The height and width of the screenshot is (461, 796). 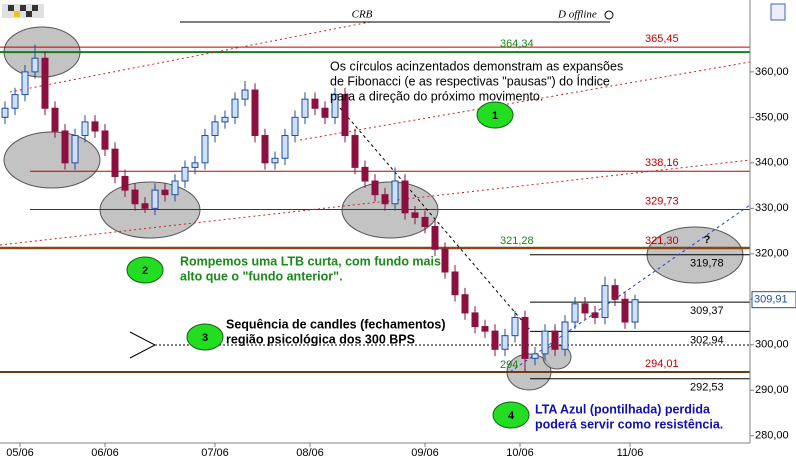 What do you see at coordinates (707, 340) in the screenshot?
I see `level-label: 302,94` at bounding box center [707, 340].